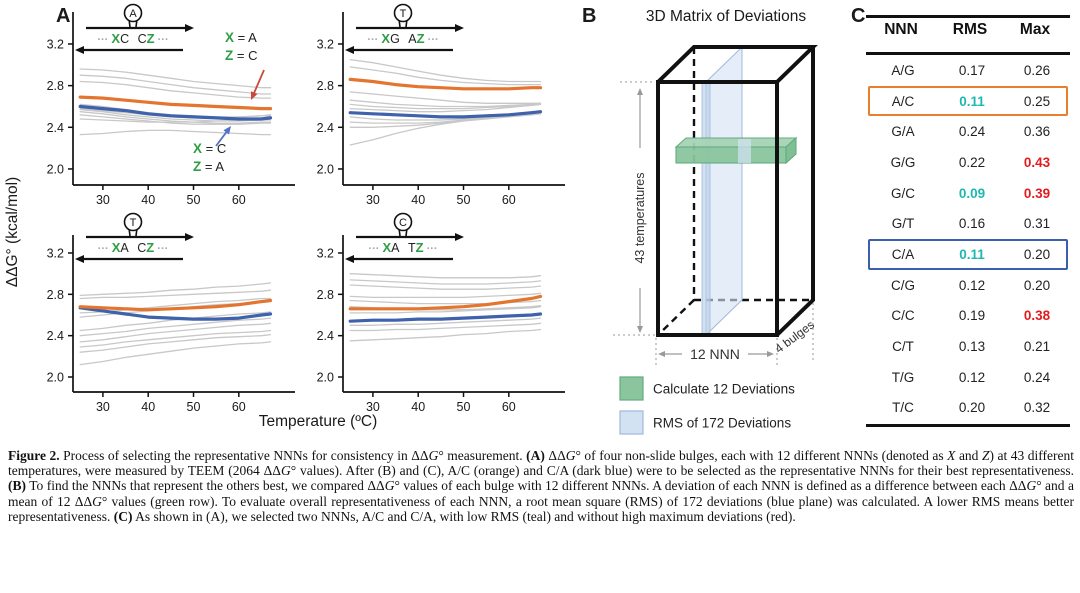 The height and width of the screenshot is (593, 1080). What do you see at coordinates (208, 166) in the screenshot?
I see `annotation-text: Z = A` at bounding box center [208, 166].